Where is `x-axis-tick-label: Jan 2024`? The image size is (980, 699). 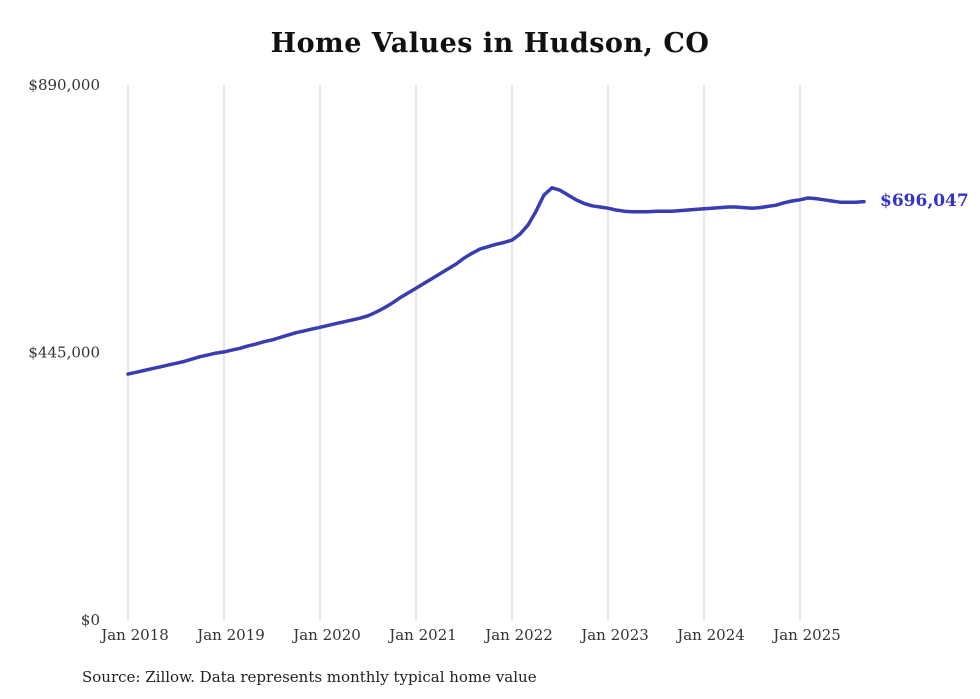 x-axis-tick-label: Jan 2024 is located at coordinates (710, 635).